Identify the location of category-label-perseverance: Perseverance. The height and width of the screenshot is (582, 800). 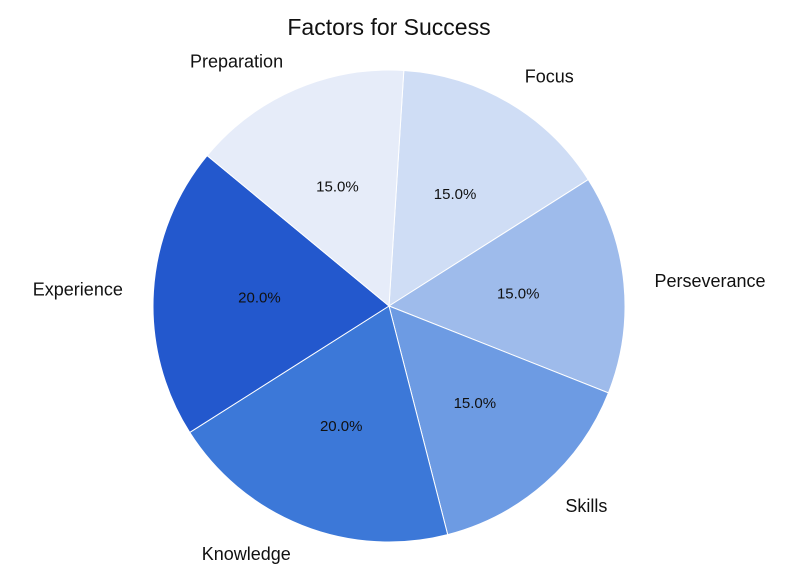
(709, 281).